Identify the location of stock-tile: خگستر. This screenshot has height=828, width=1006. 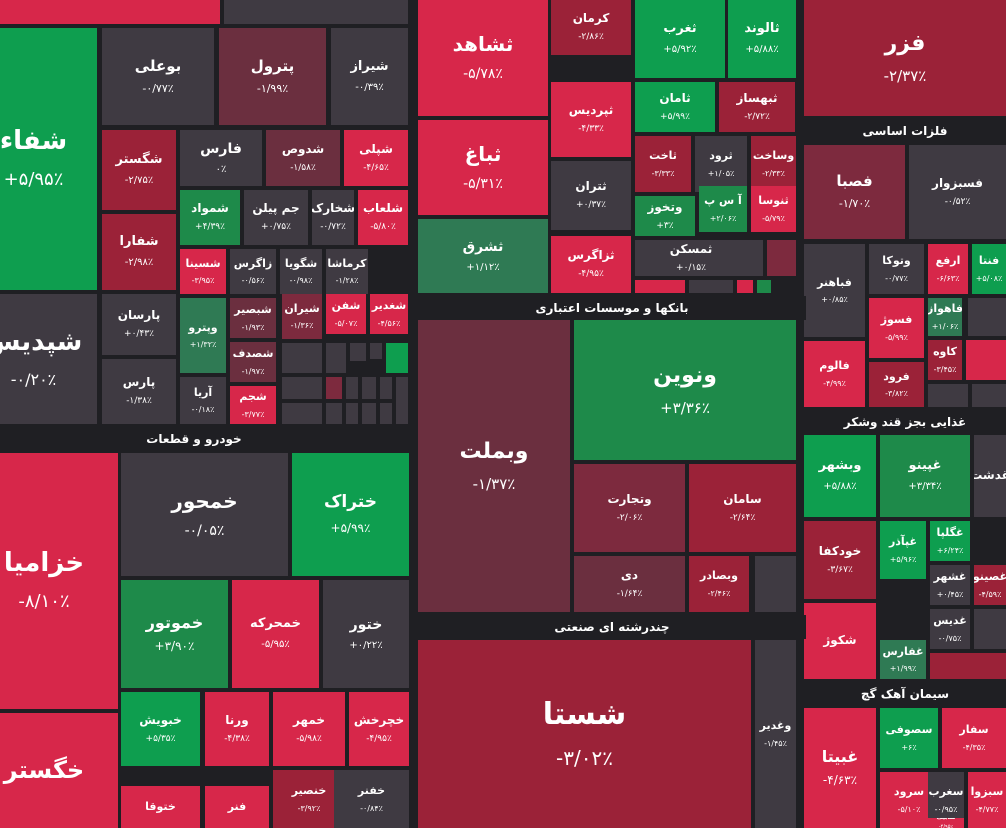
(59, 770).